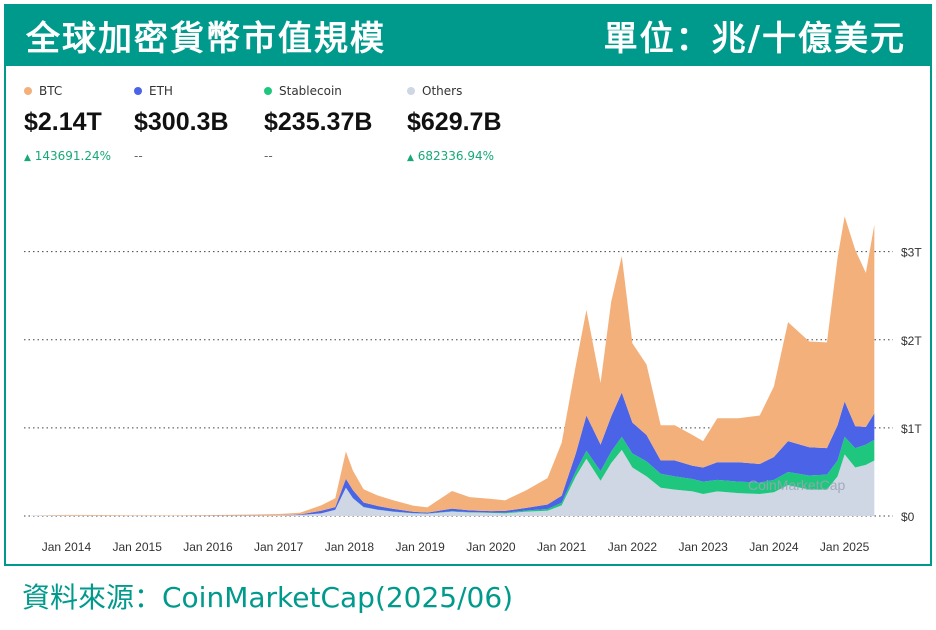 Image resolution: width=936 pixels, height=630 pixels. I want to click on stablecoin-legend-dot, so click(268, 91).